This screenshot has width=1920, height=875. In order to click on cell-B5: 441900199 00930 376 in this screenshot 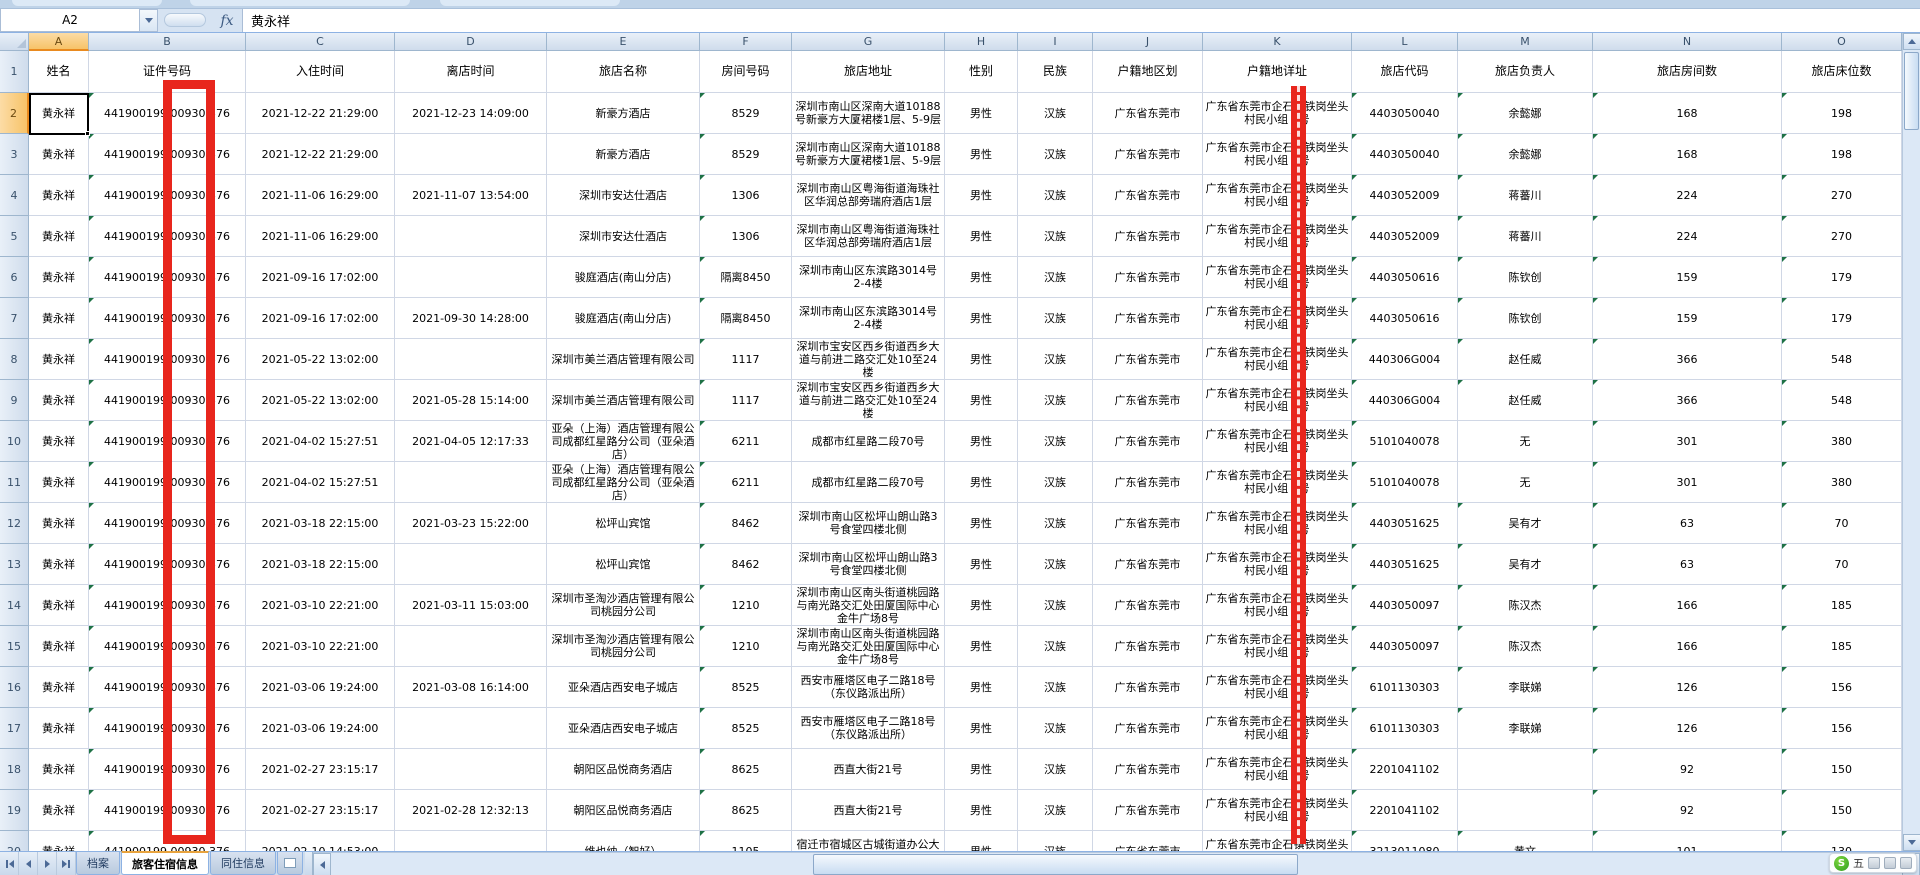, I will do `click(167, 236)`.